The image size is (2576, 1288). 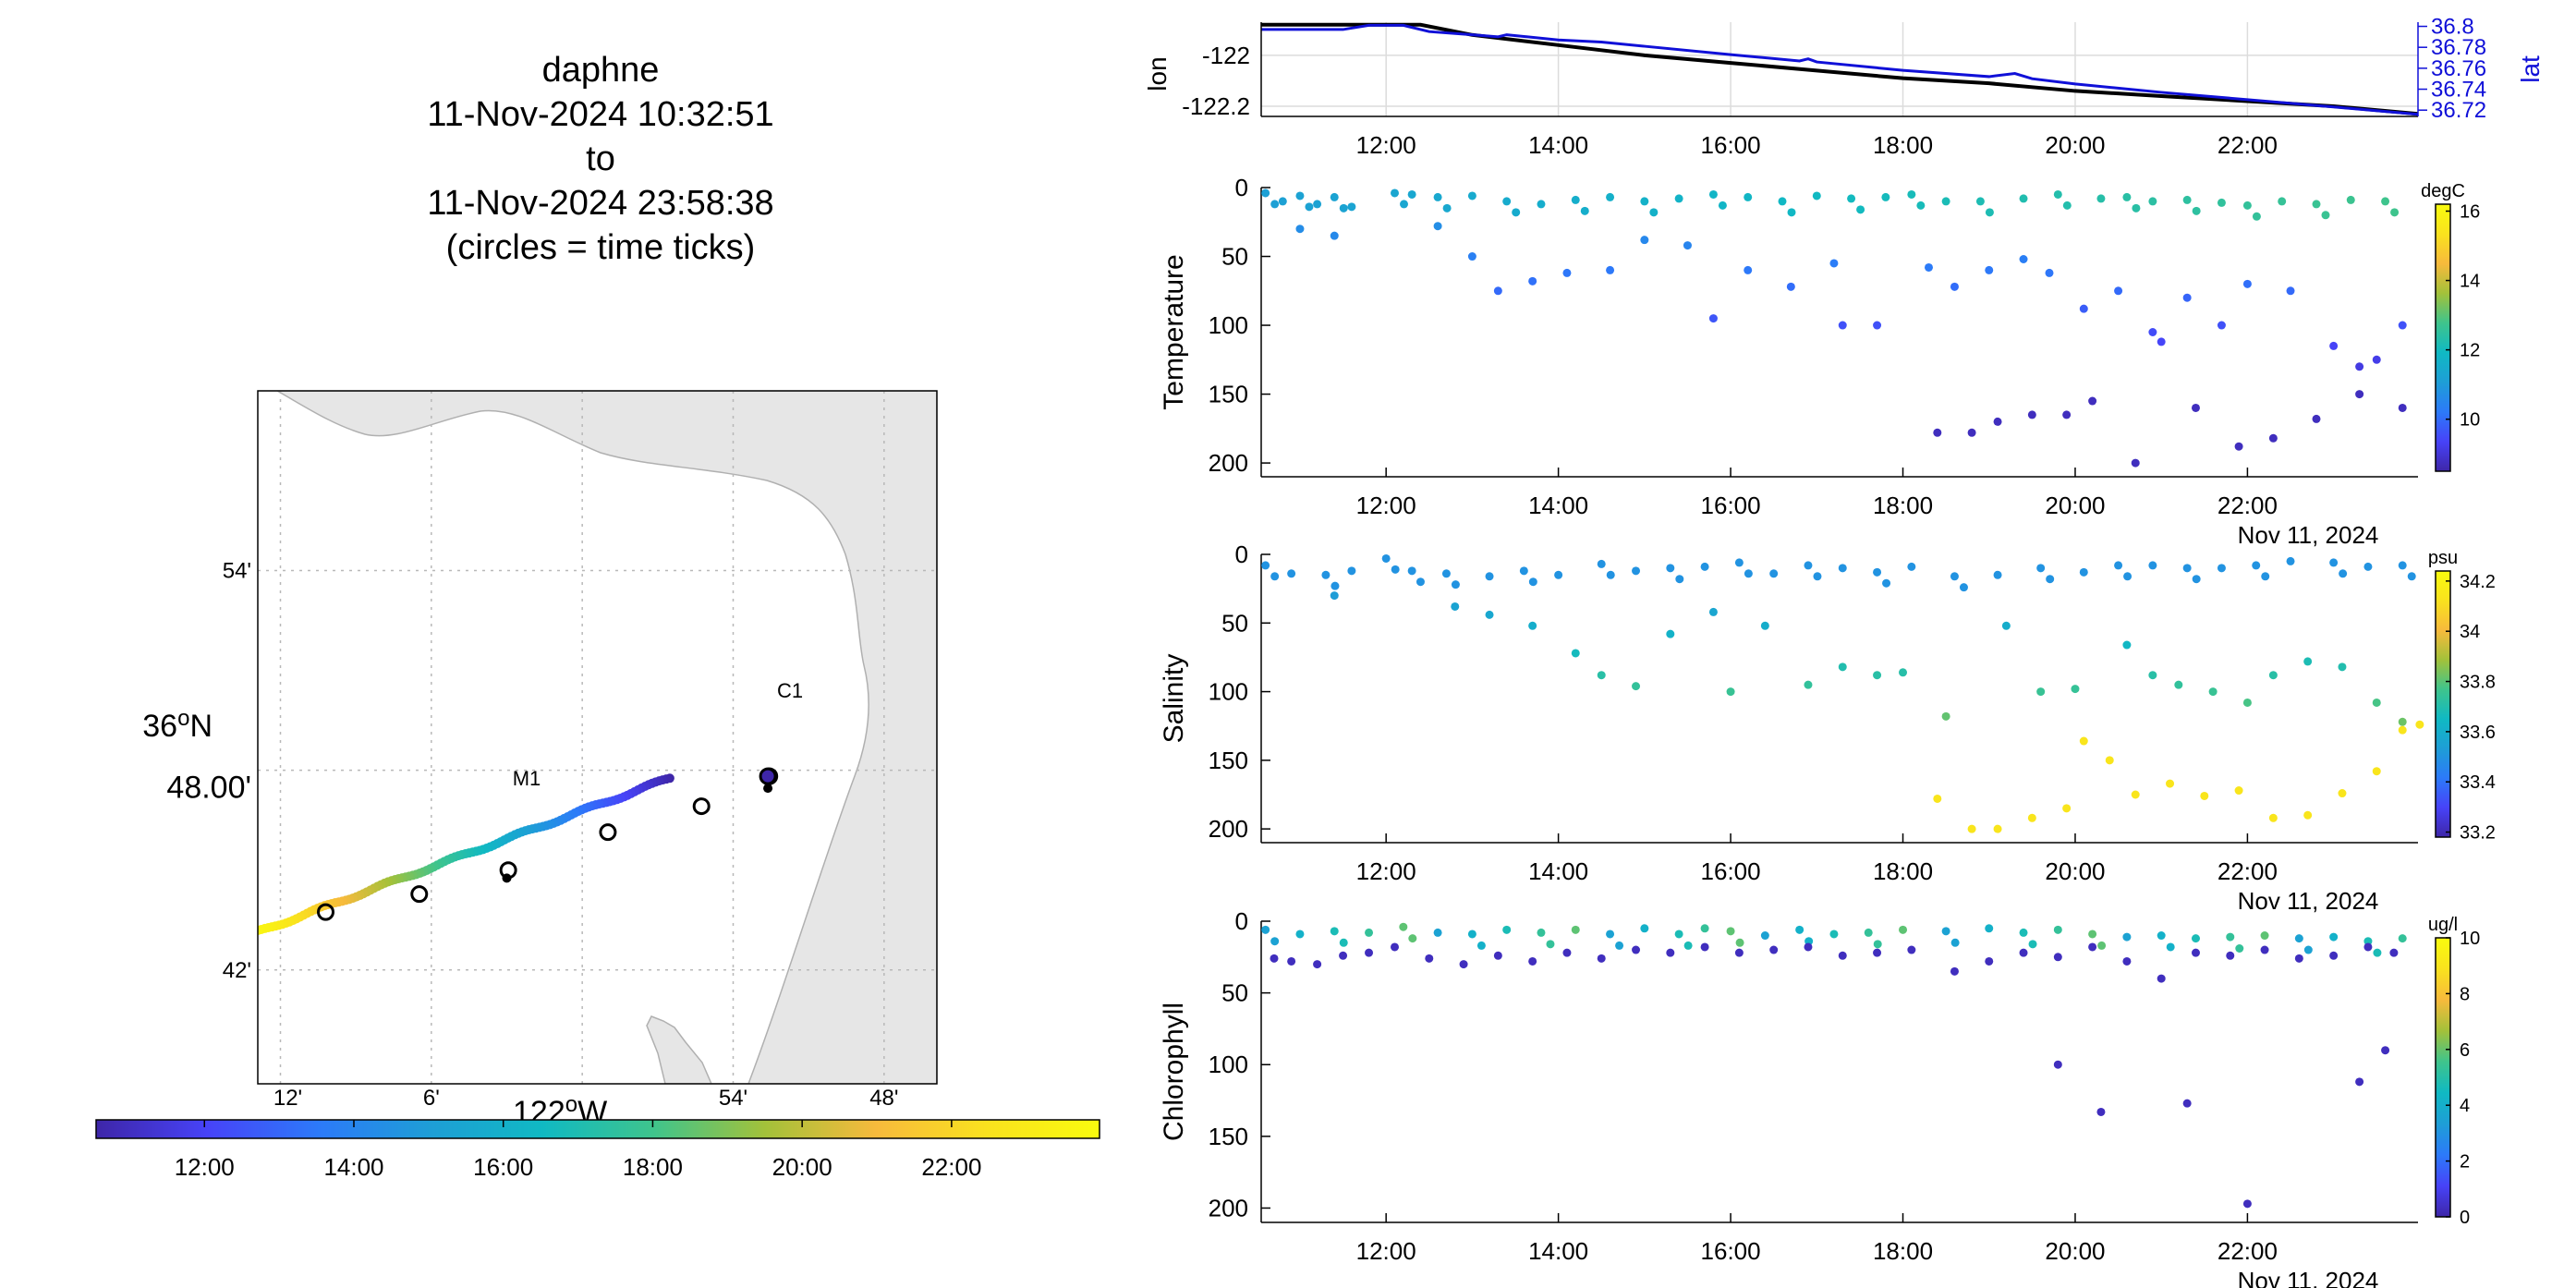 What do you see at coordinates (2308, 1277) in the screenshot?
I see `chlorophyll-date-label: Nov 11, 2024` at bounding box center [2308, 1277].